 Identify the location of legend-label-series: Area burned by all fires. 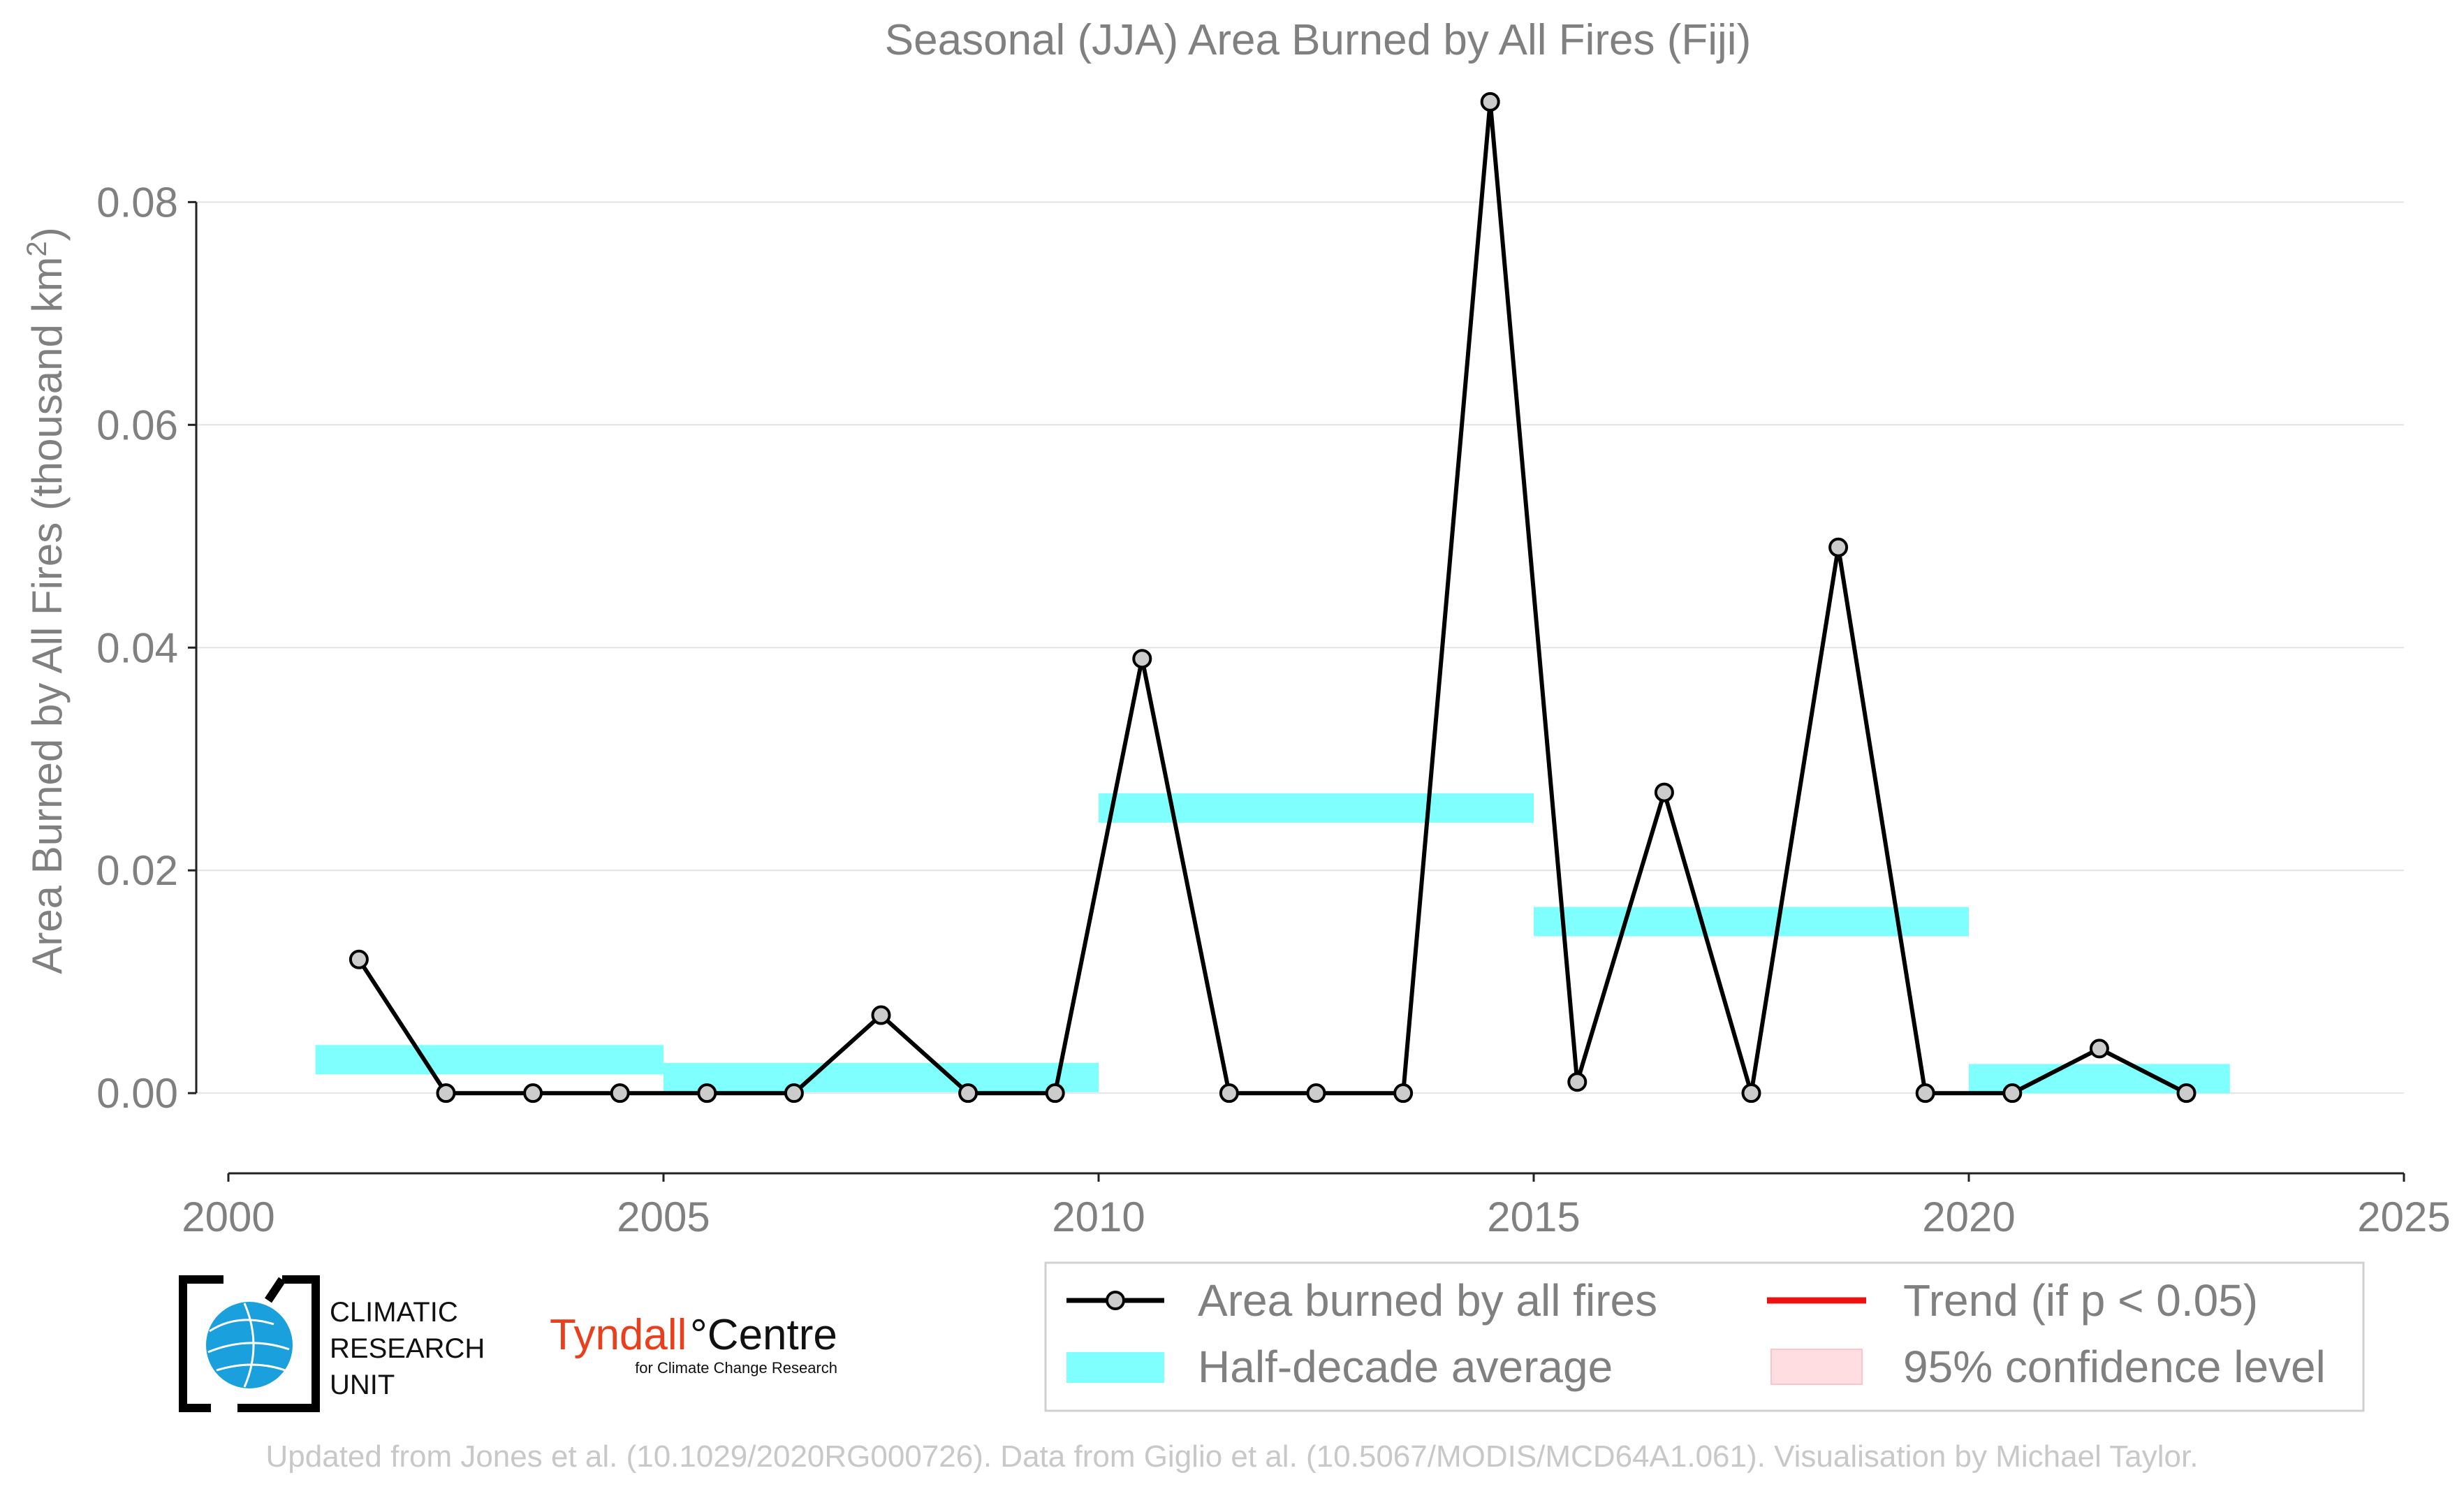
(1427, 1300).